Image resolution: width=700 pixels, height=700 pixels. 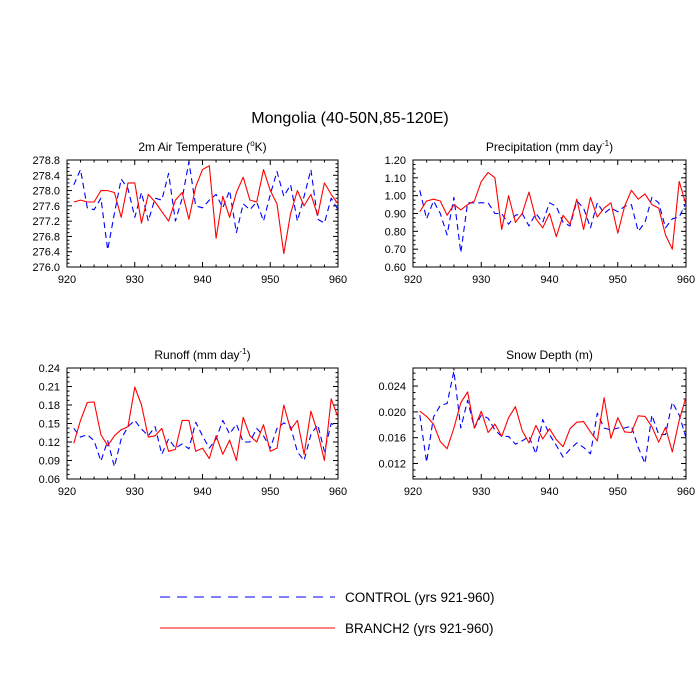 What do you see at coordinates (420, 597) in the screenshot?
I see `legend-control-label: CONTROL (yrs 921-960)` at bounding box center [420, 597].